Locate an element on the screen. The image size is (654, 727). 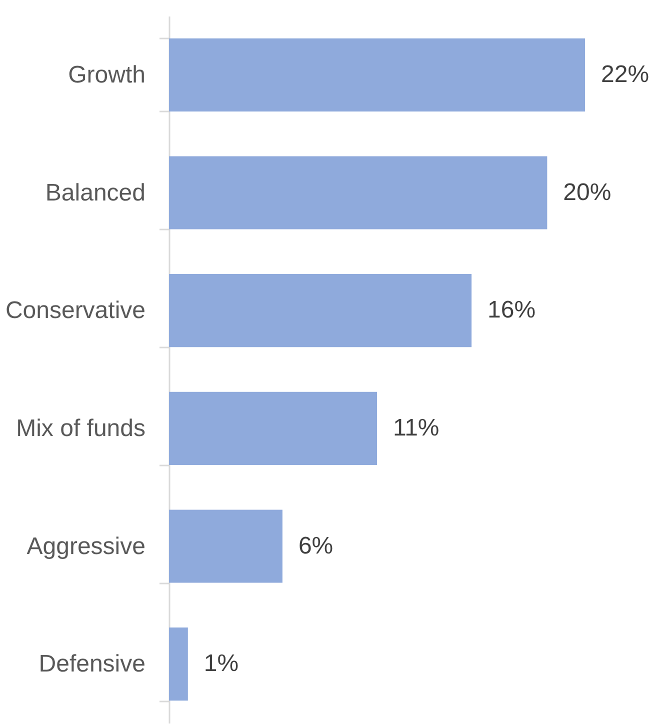
data-label: 1% is located at coordinates (221, 664).